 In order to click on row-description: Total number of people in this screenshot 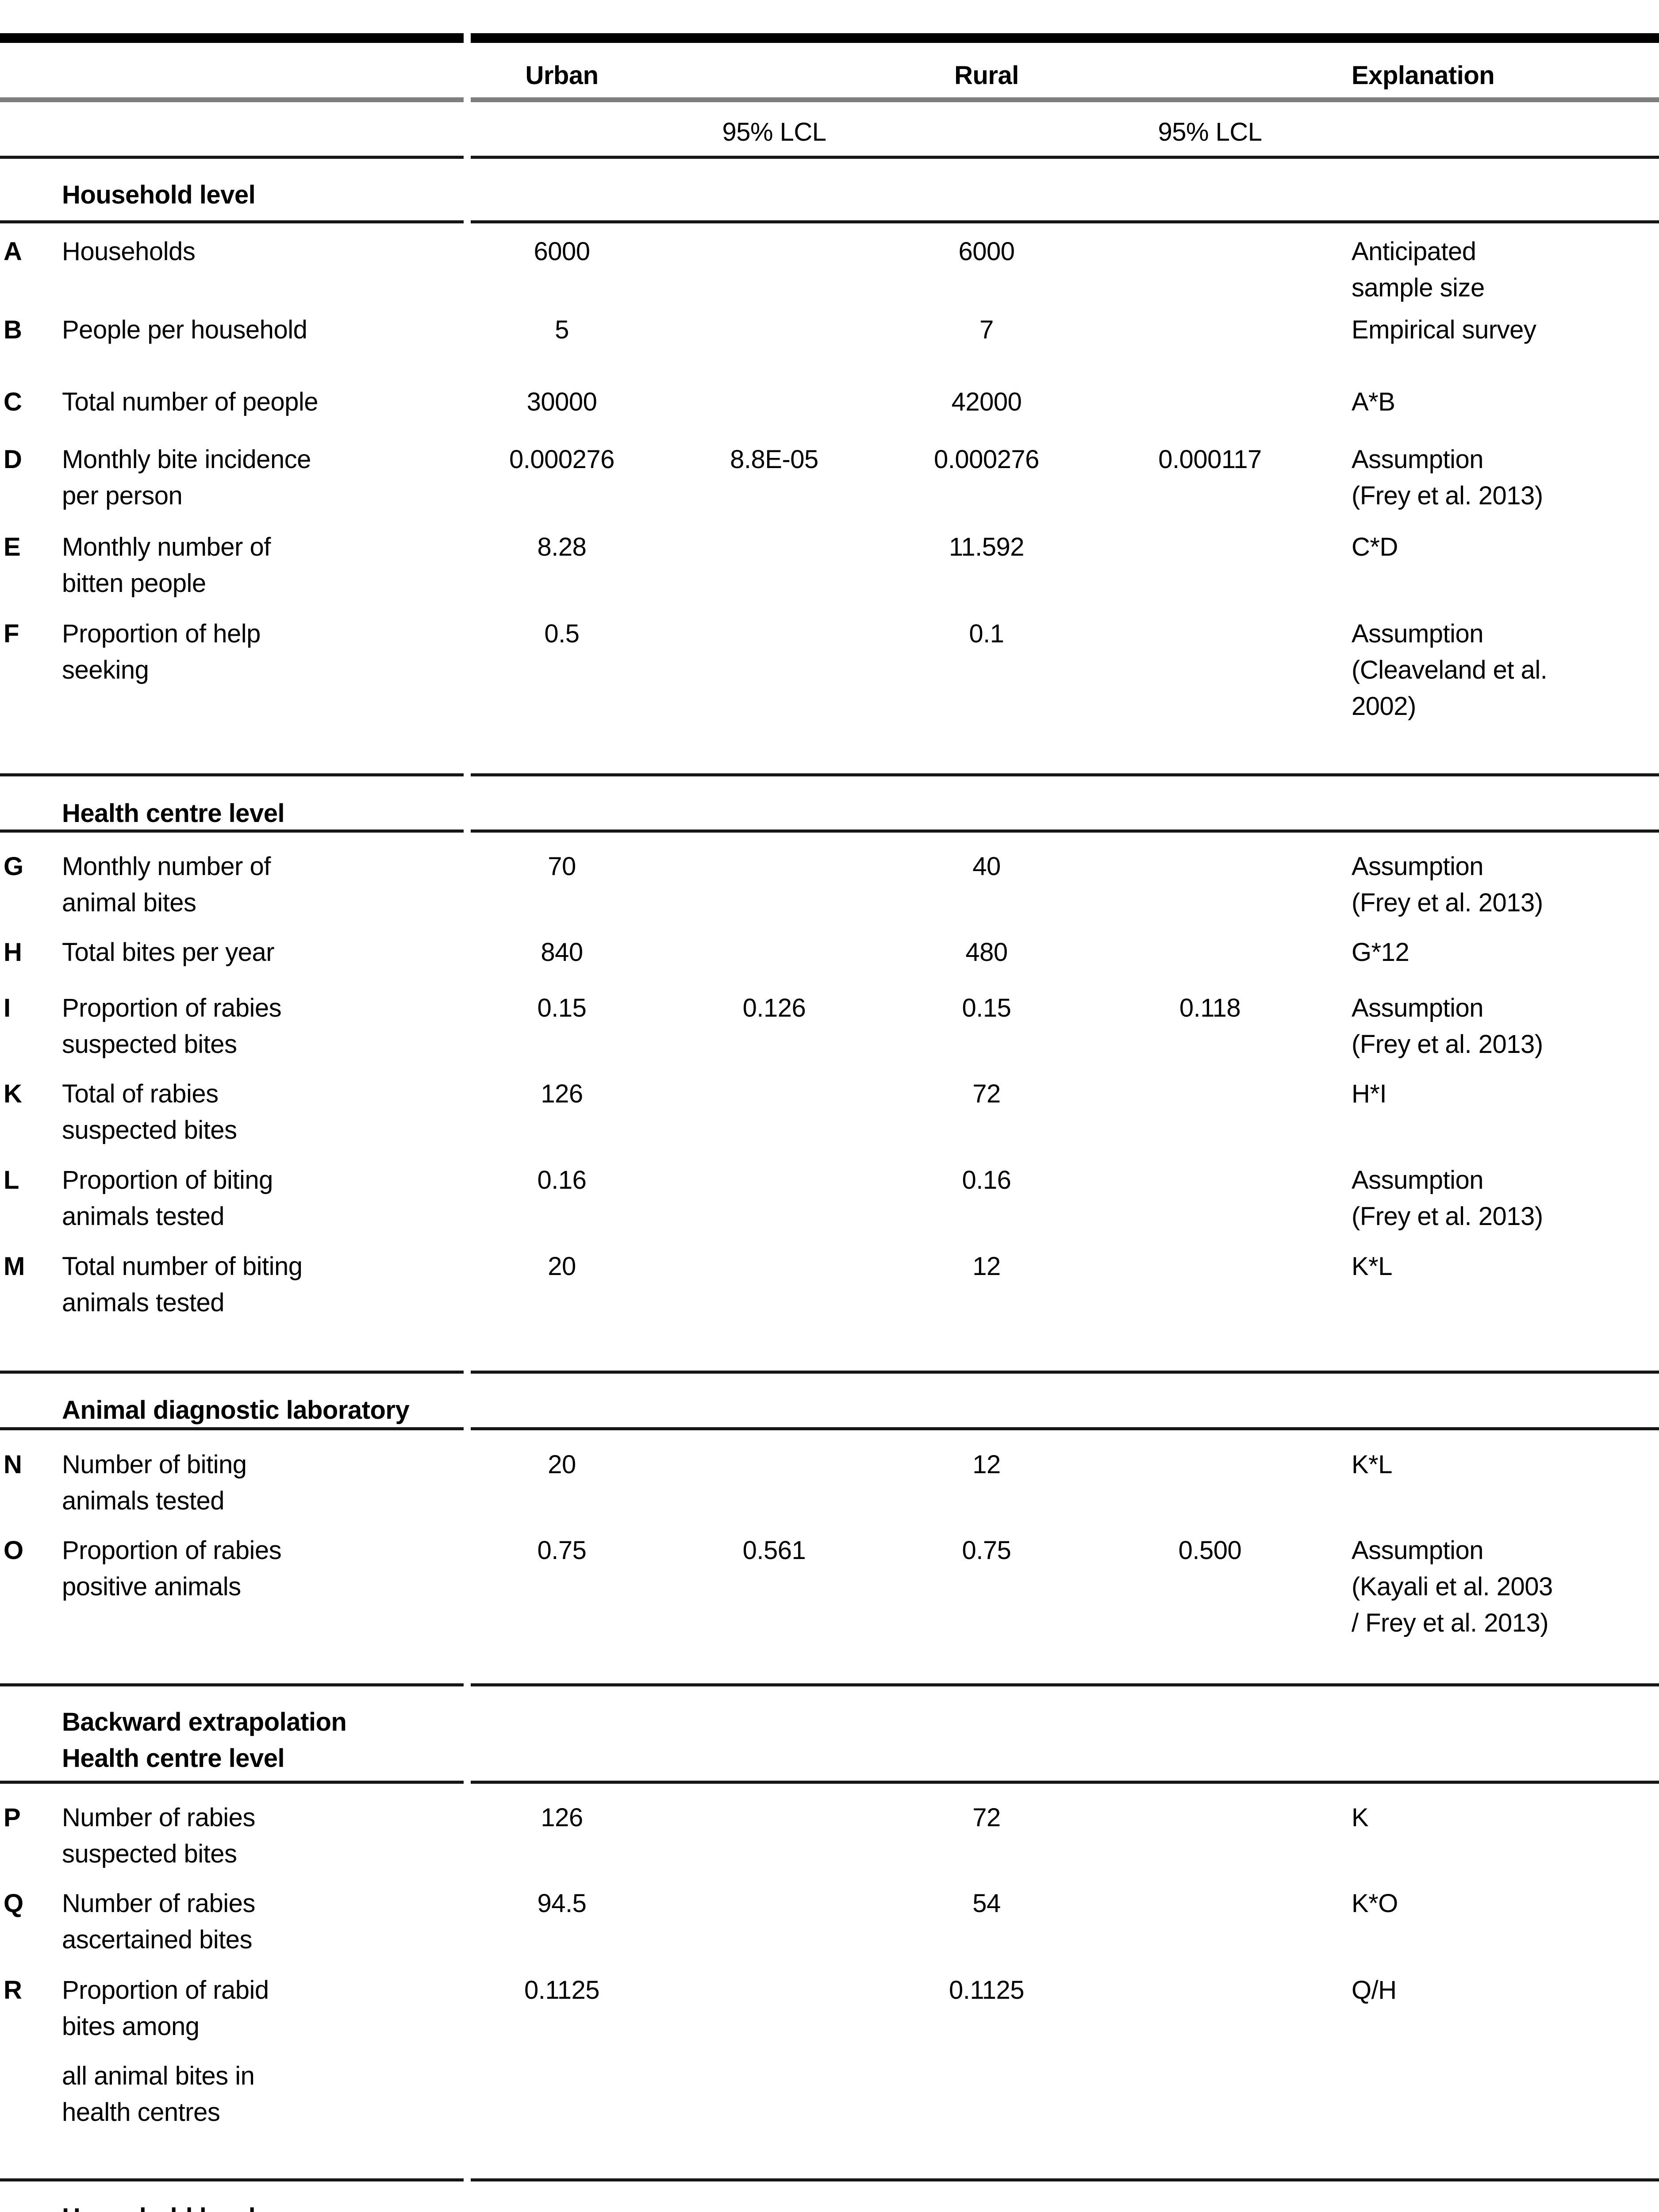, I will do `click(191, 402)`.